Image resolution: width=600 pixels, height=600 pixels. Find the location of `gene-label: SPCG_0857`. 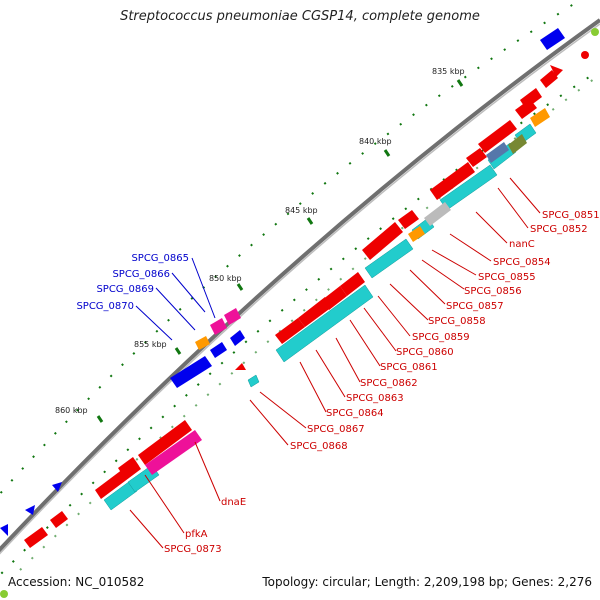

gene-label: SPCG_0857 is located at coordinates (475, 306).